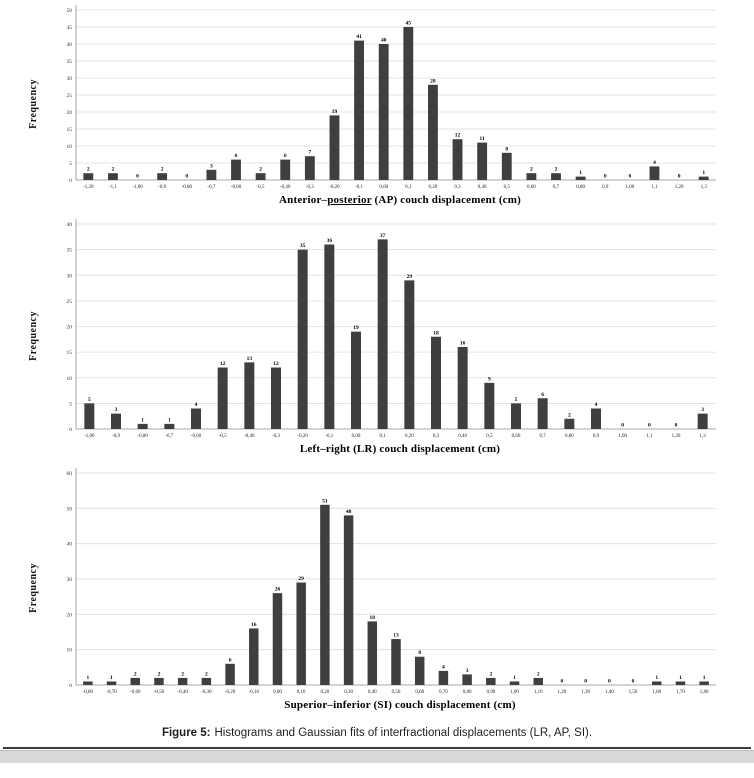 The image size is (754, 778). What do you see at coordinates (70, 28) in the screenshot?
I see `y-tick-label: 45` at bounding box center [70, 28].